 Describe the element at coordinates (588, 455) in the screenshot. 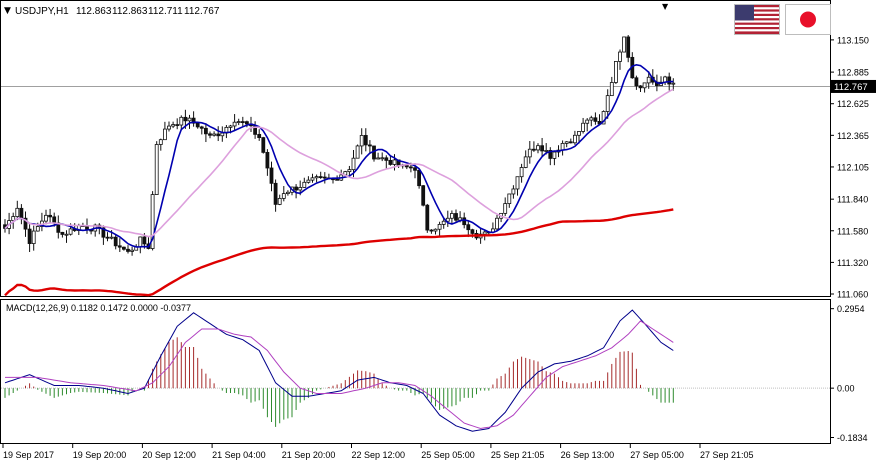

I see `time-tick-label: 26 Sep 13:00` at that location.